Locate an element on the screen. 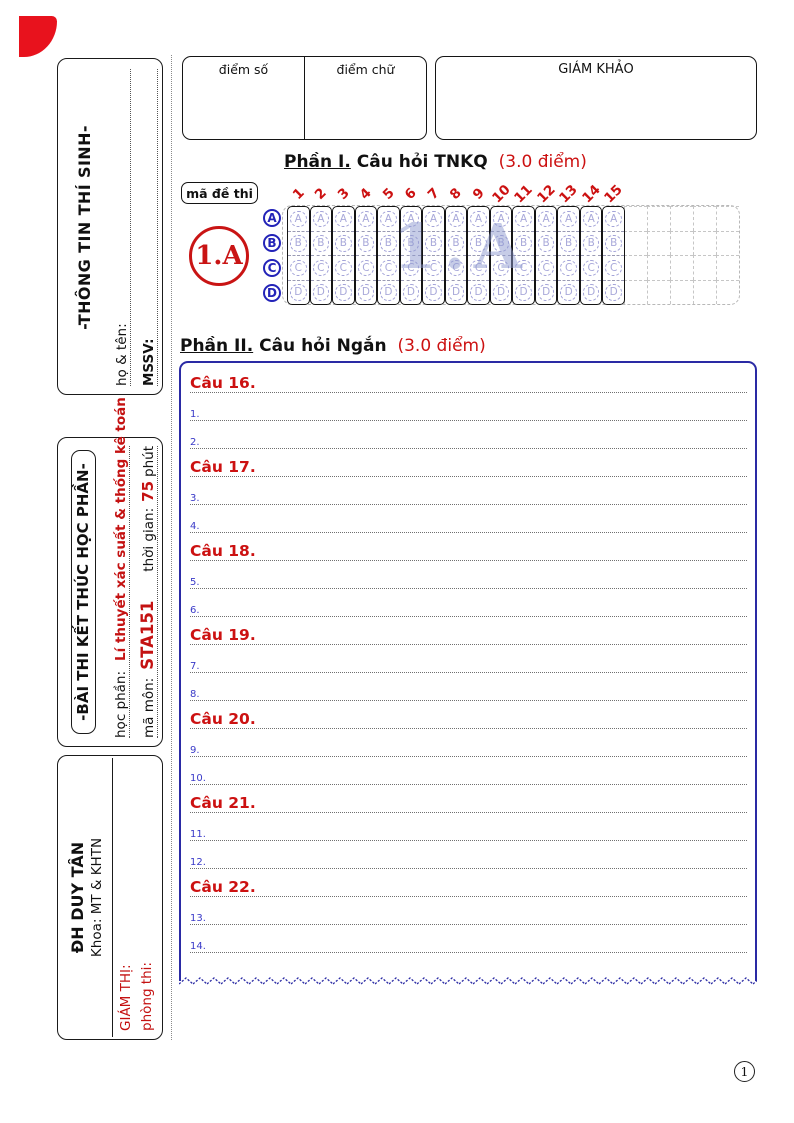  answer-bubble-4C: C is located at coordinates (366, 267).